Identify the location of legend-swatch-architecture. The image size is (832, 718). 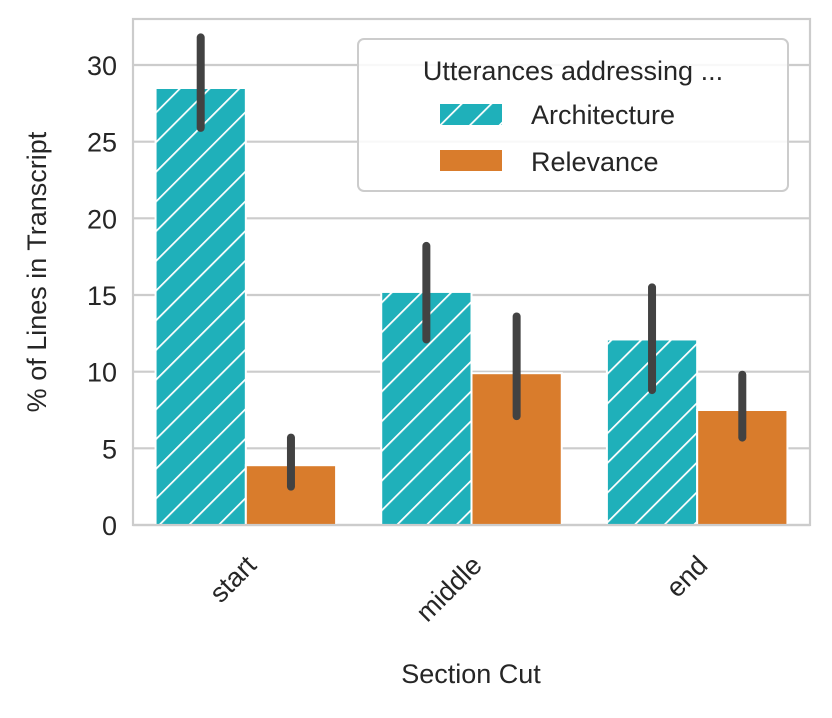
(471, 114).